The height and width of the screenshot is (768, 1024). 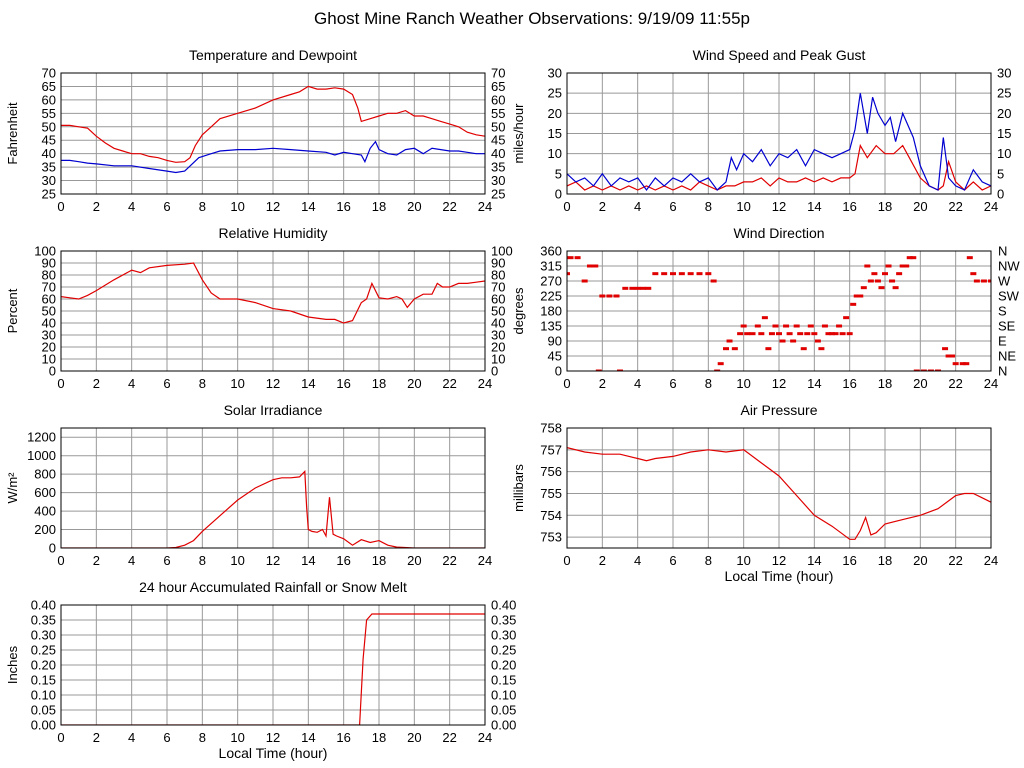 I want to click on y-tick-label: 0.10, so click(x=43, y=695).